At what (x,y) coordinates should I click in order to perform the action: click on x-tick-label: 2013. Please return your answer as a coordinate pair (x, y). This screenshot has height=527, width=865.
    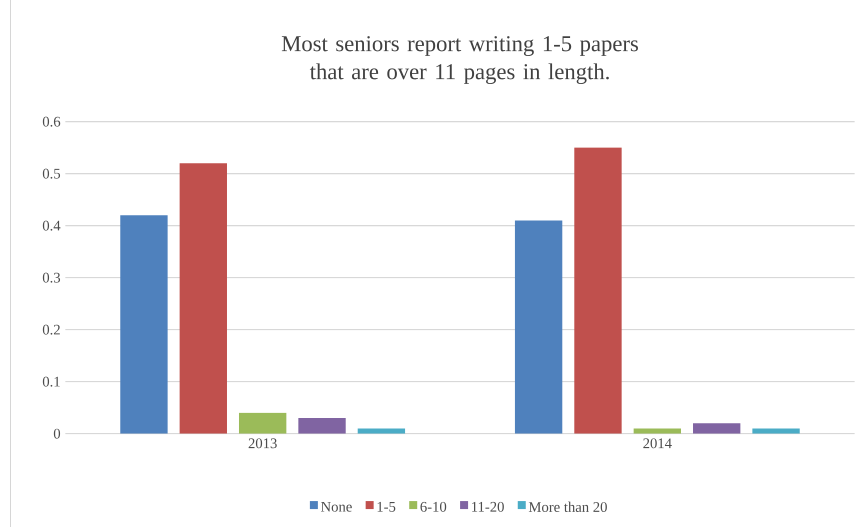
    Looking at the image, I should click on (262, 443).